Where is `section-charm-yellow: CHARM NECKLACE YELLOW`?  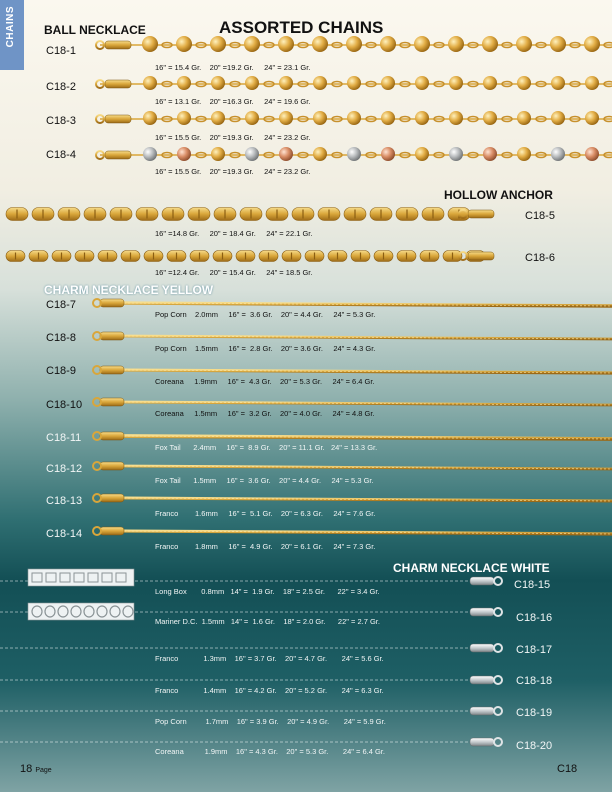
section-charm-yellow: CHARM NECKLACE YELLOW is located at coordinates (129, 290).